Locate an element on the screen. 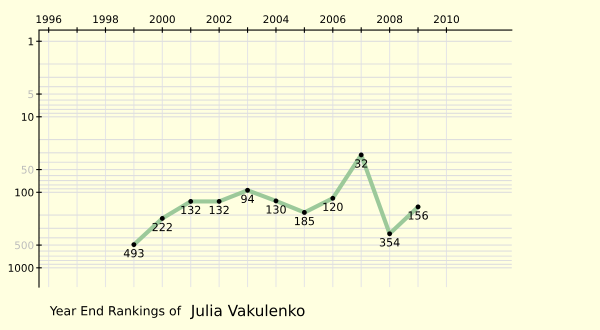  x-tick-label: 1996 is located at coordinates (49, 19).